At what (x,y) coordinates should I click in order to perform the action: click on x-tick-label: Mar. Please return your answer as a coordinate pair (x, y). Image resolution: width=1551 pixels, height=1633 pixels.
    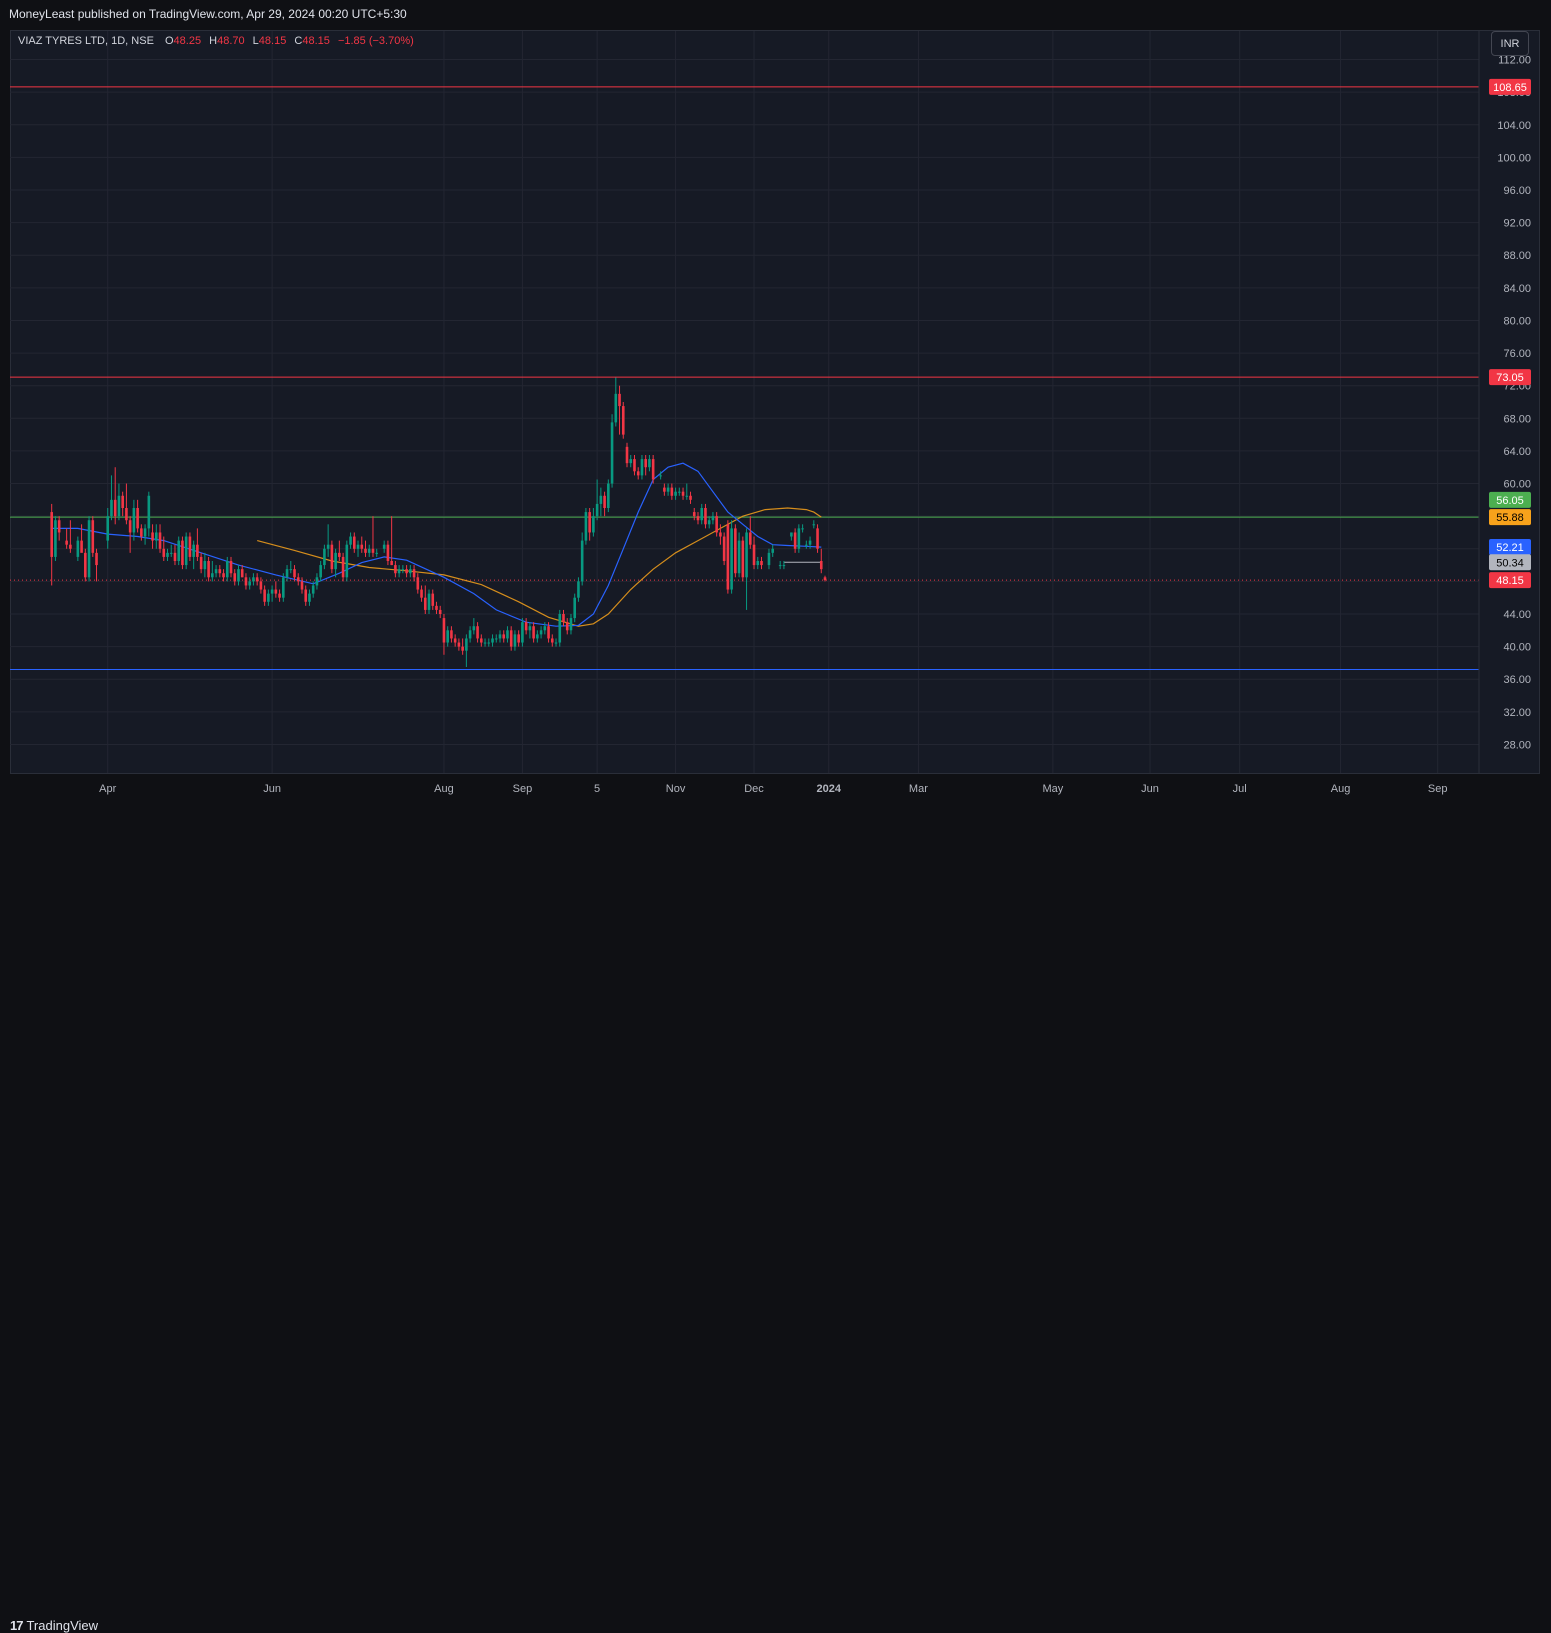
    Looking at the image, I should click on (918, 789).